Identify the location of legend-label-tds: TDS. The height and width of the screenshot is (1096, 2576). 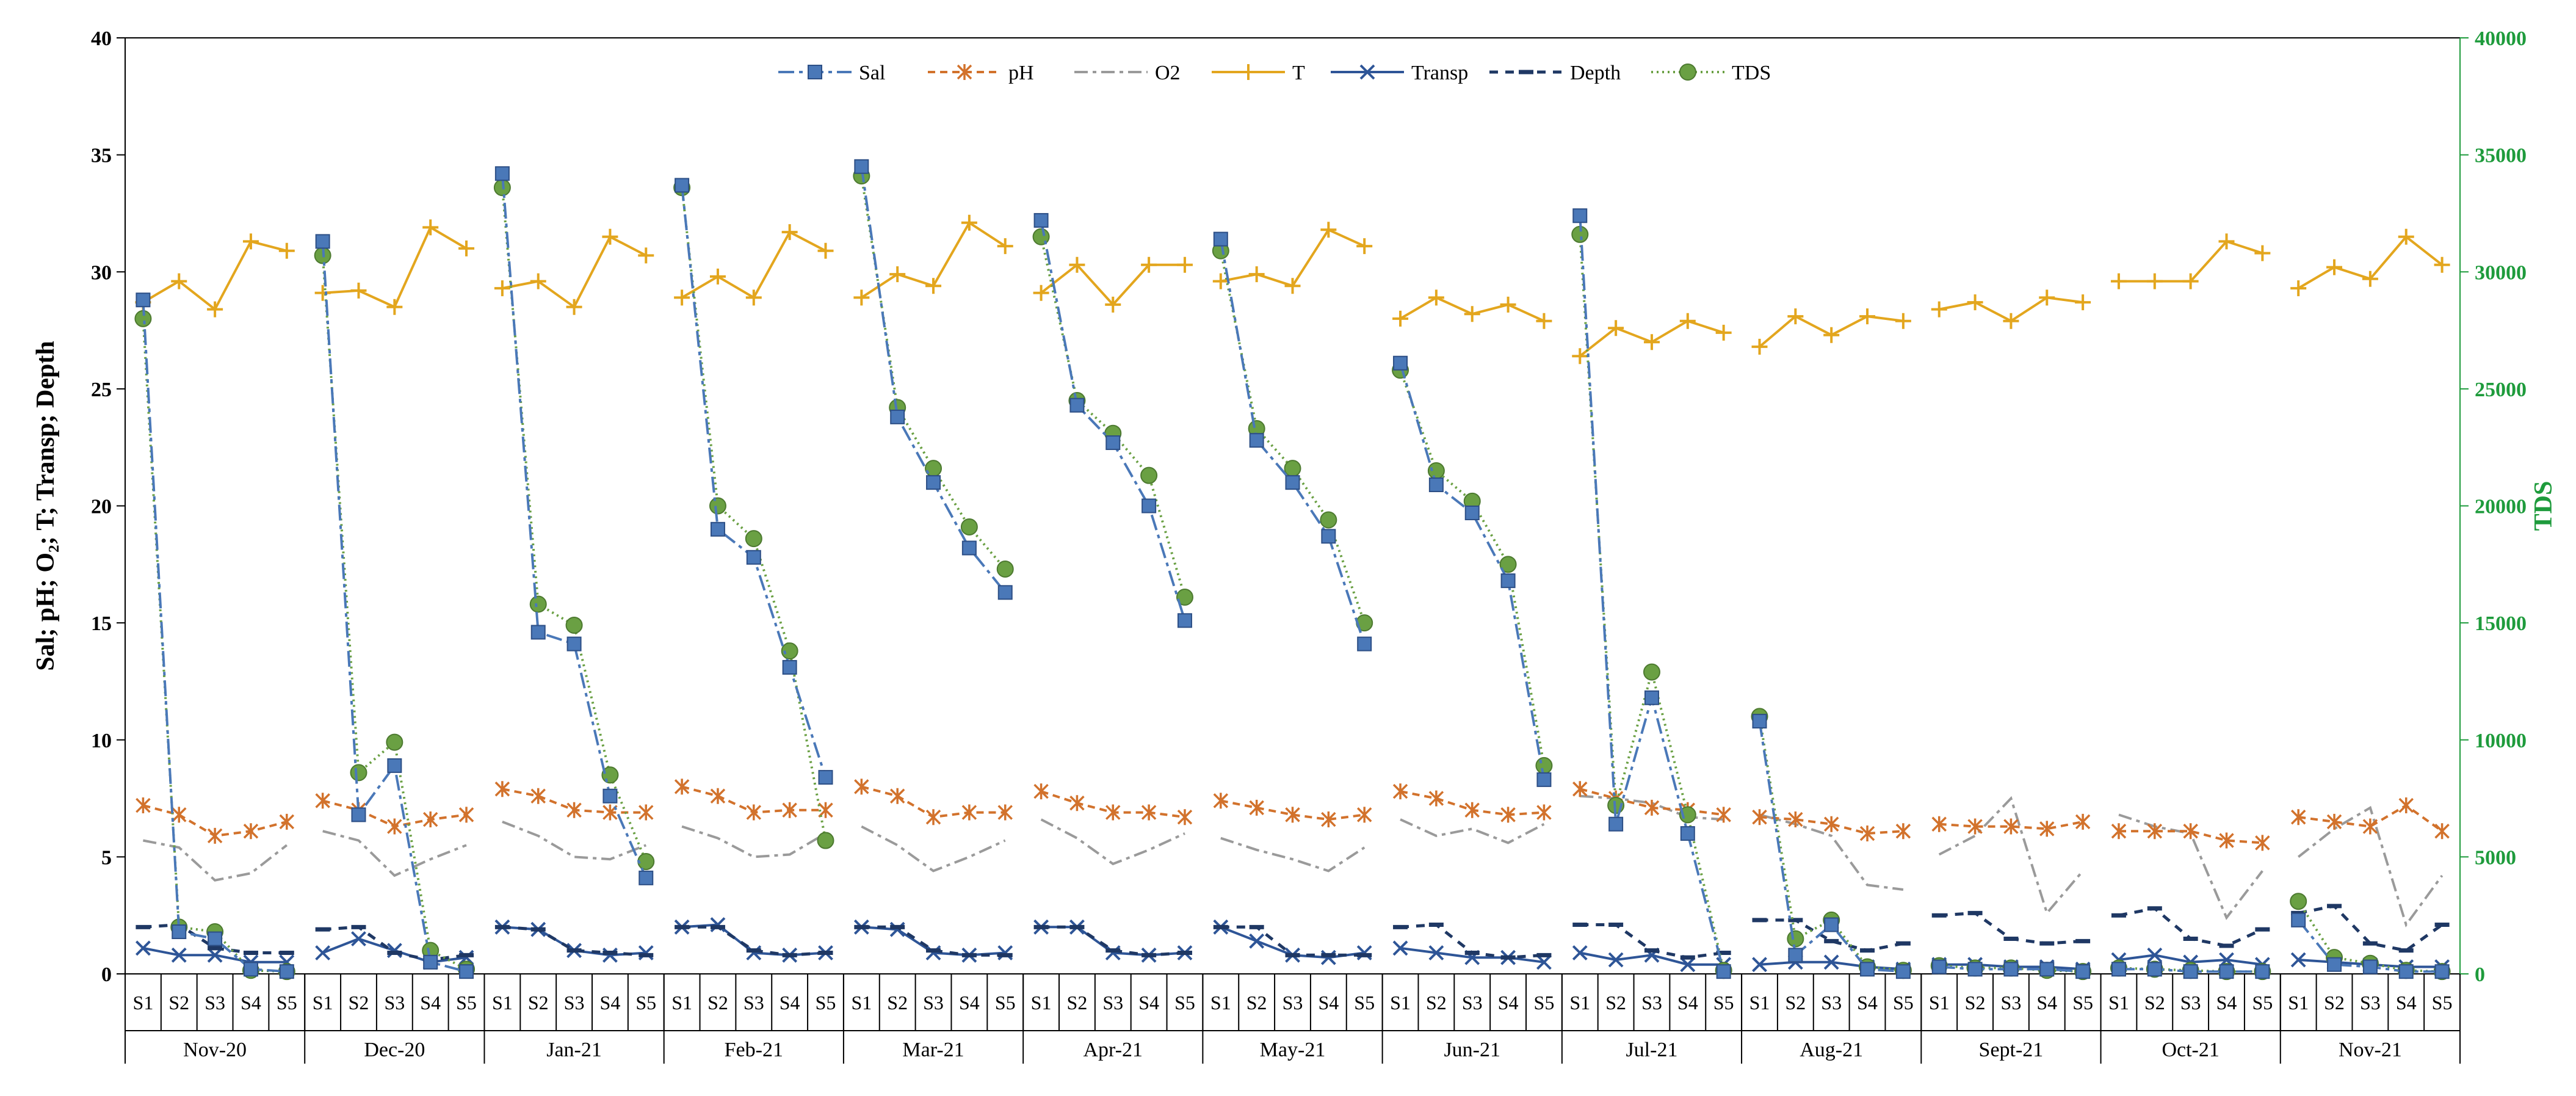
(1751, 73).